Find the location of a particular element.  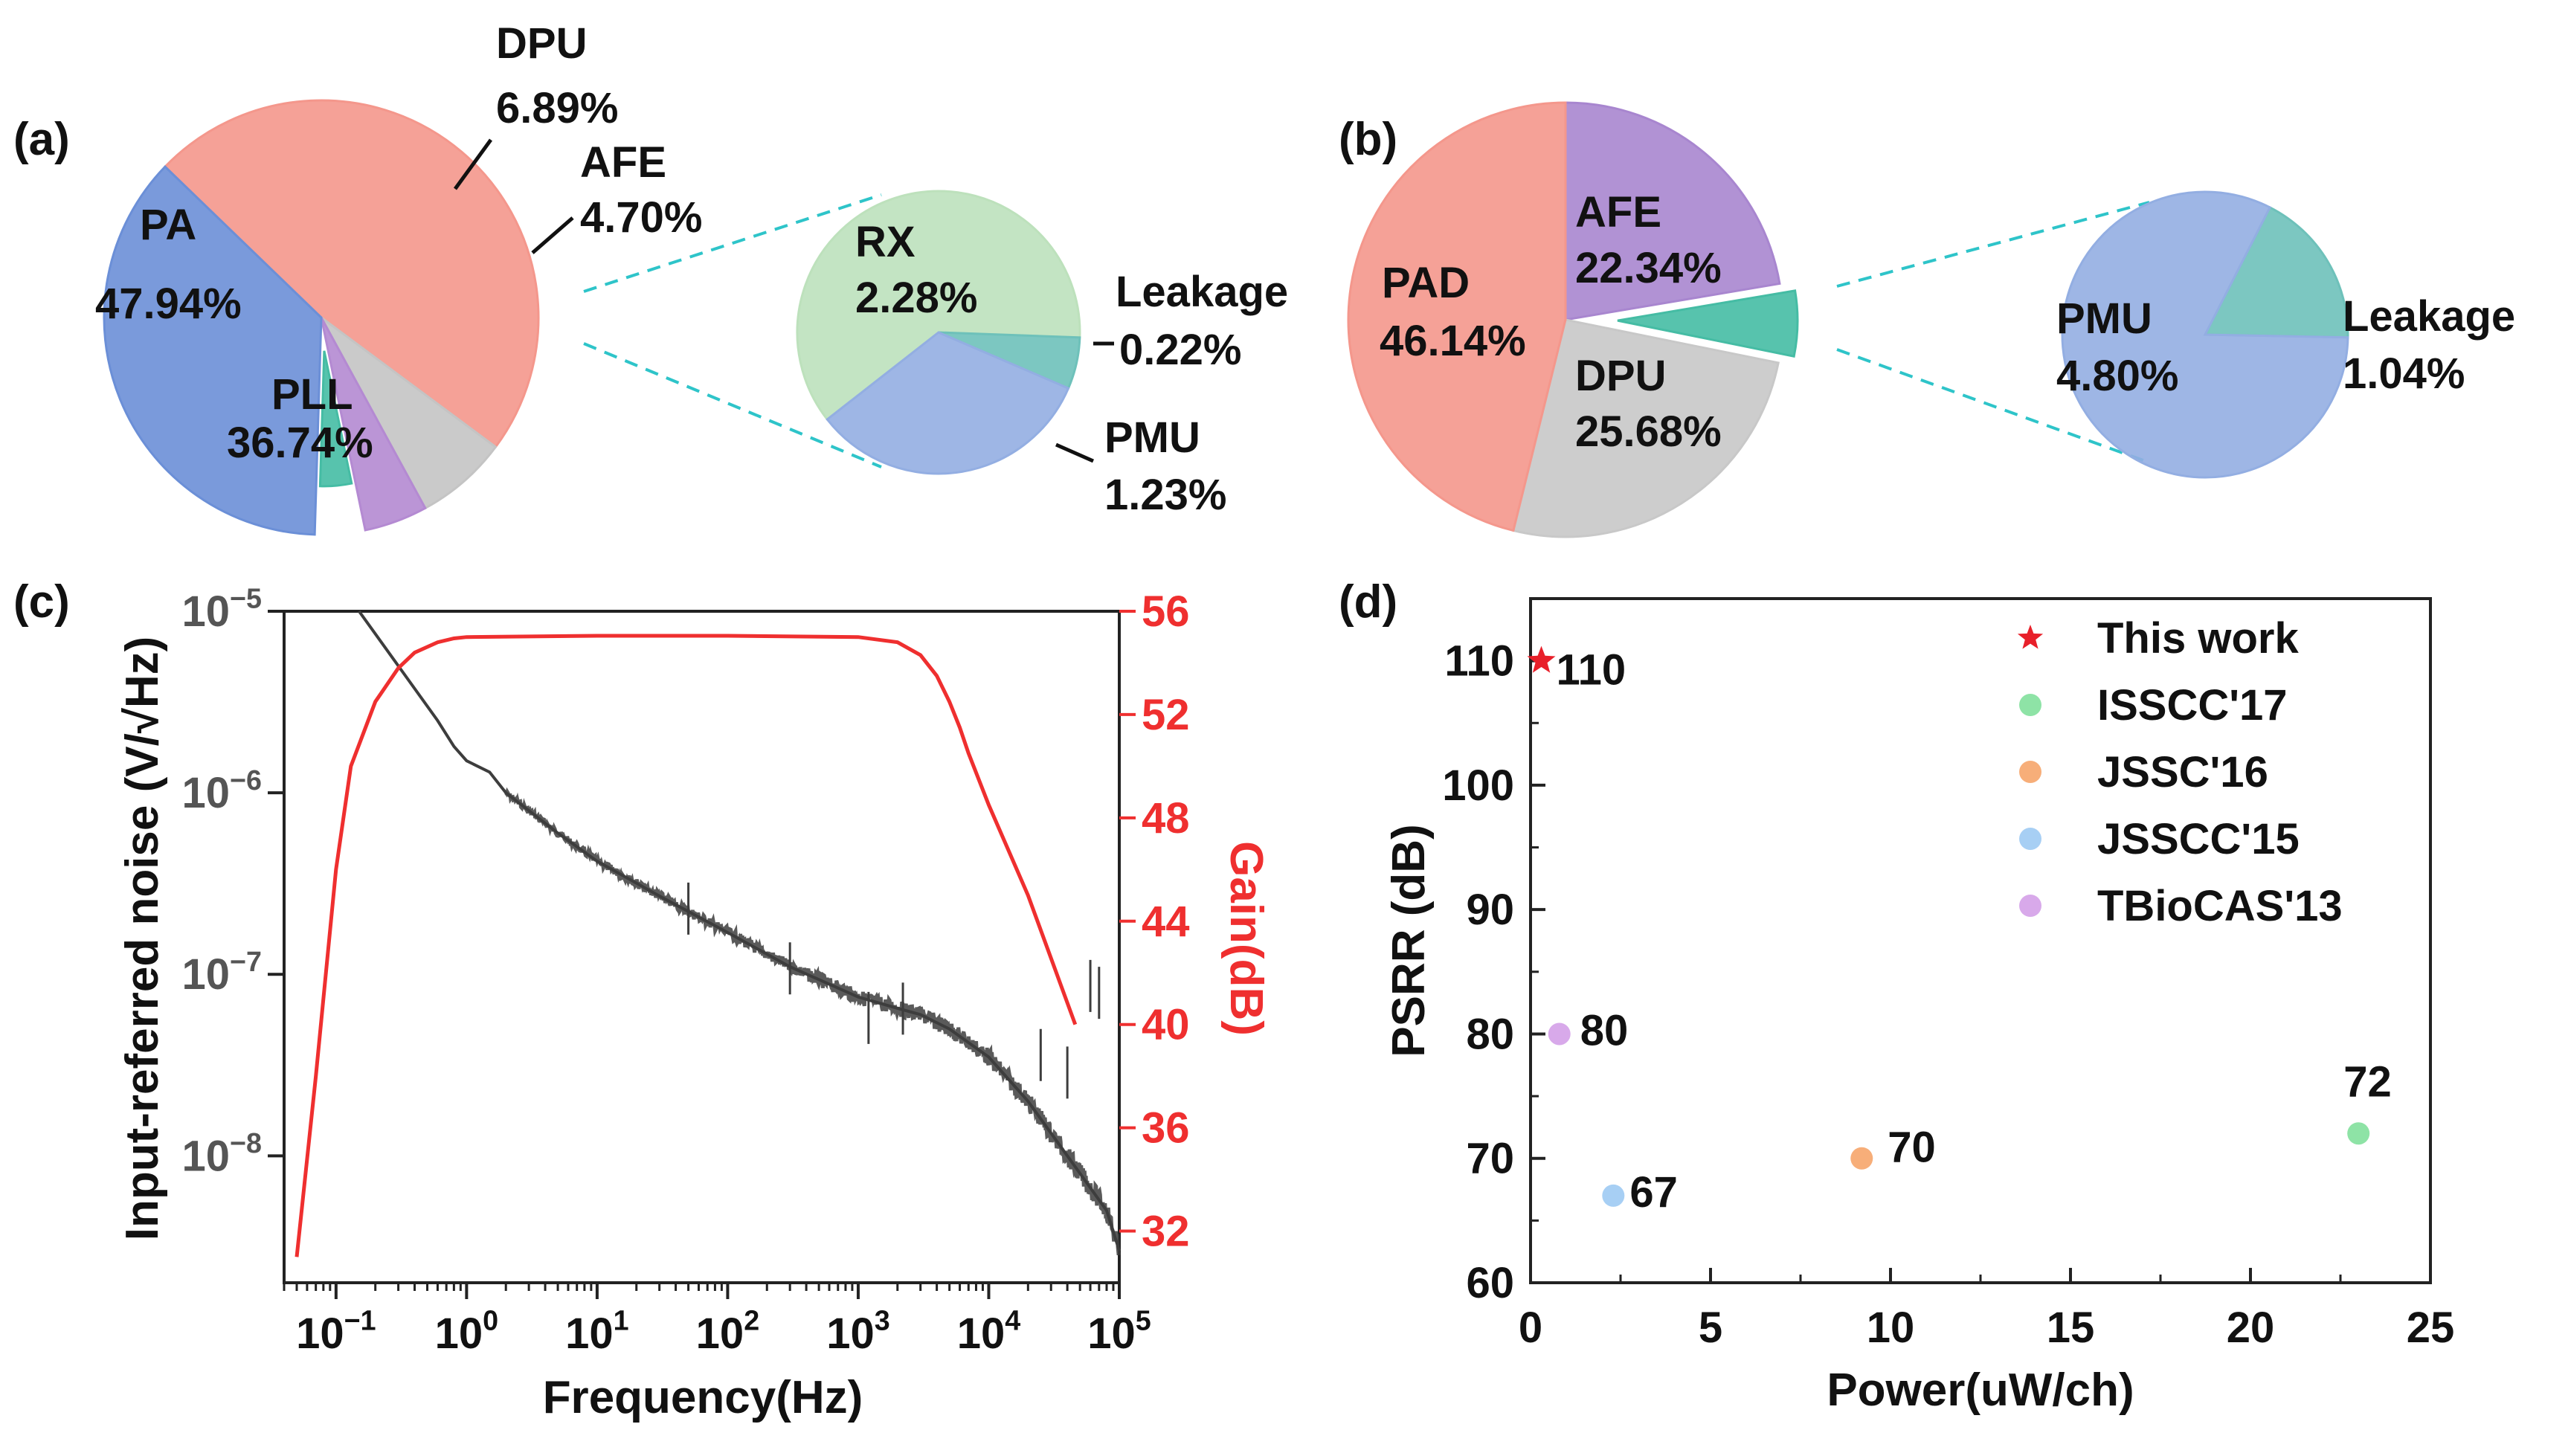

plot-d-ytick-label: 100 is located at coordinates (1478, 785).